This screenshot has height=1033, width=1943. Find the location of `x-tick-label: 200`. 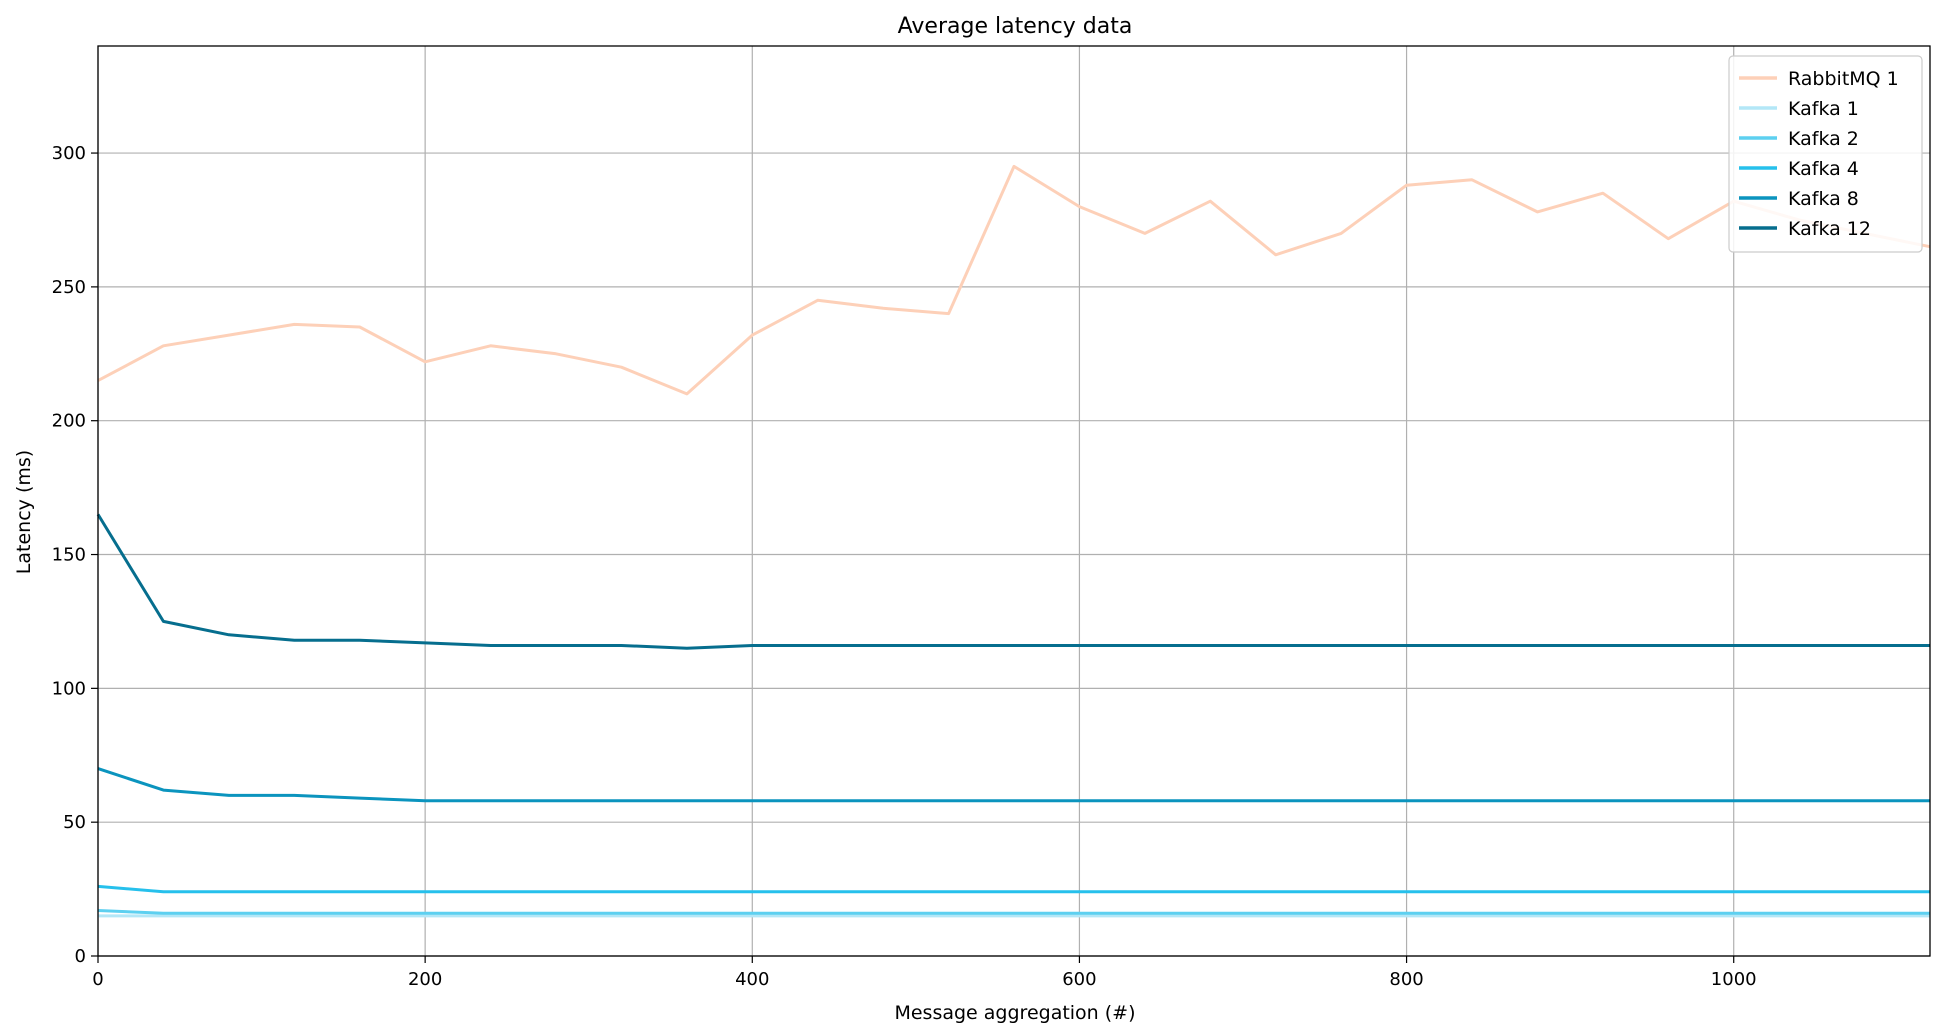

x-tick-label: 200 is located at coordinates (425, 979).